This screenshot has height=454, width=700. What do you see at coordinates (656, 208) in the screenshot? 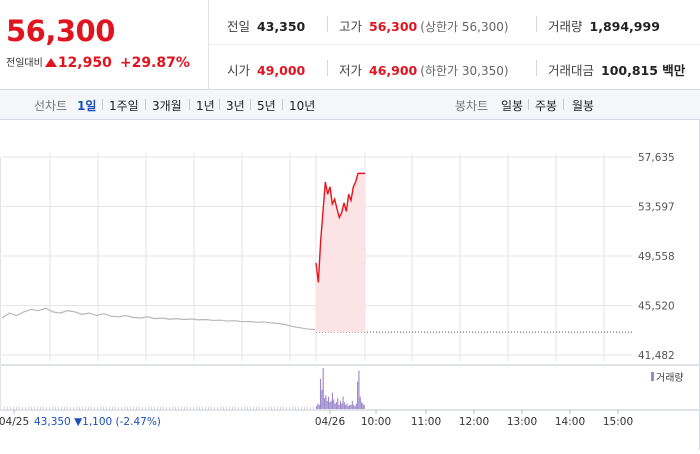
I see `y-tick-label: 53,597` at bounding box center [656, 208].